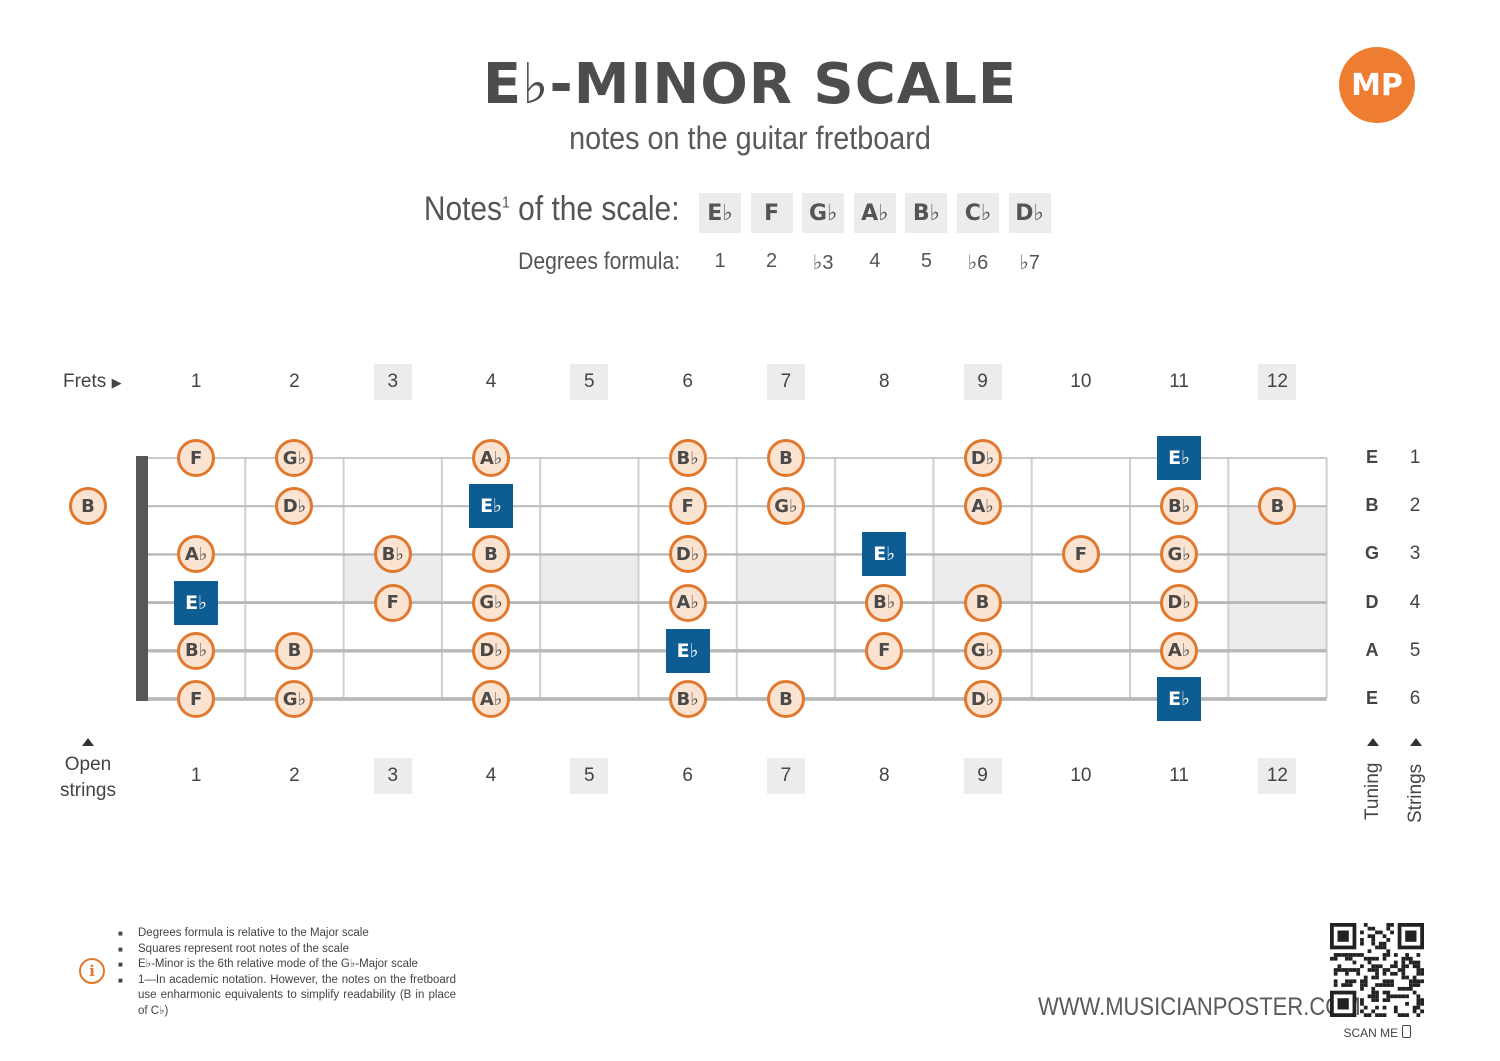 The width and height of the screenshot is (1500, 1061). What do you see at coordinates (294, 775) in the screenshot?
I see `fret-number: 2` at bounding box center [294, 775].